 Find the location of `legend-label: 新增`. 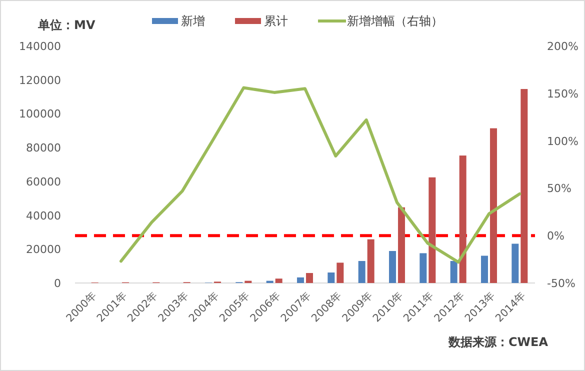

legend-label: 新增 is located at coordinates (193, 21).